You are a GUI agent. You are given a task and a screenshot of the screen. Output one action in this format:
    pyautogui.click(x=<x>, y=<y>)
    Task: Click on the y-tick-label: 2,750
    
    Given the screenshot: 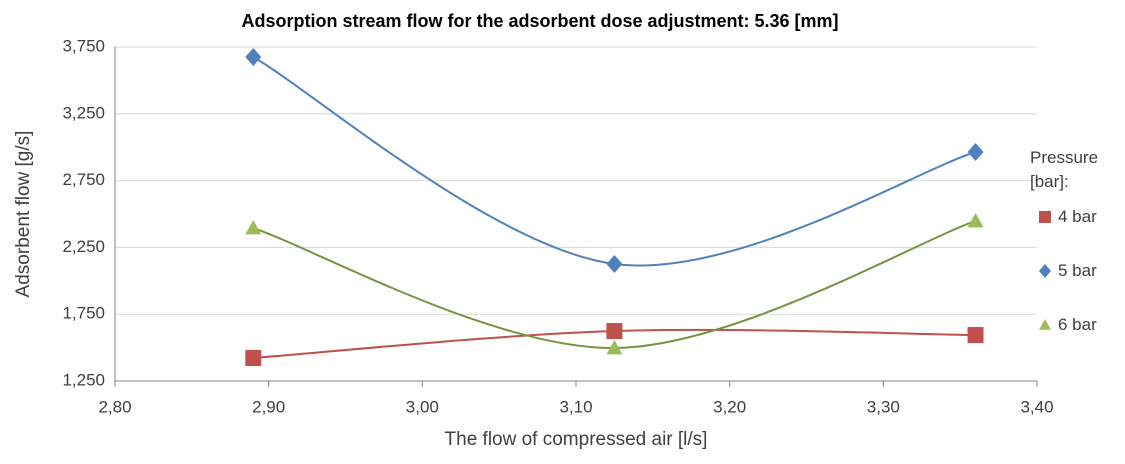 What is the action you would take?
    pyautogui.click(x=83, y=179)
    